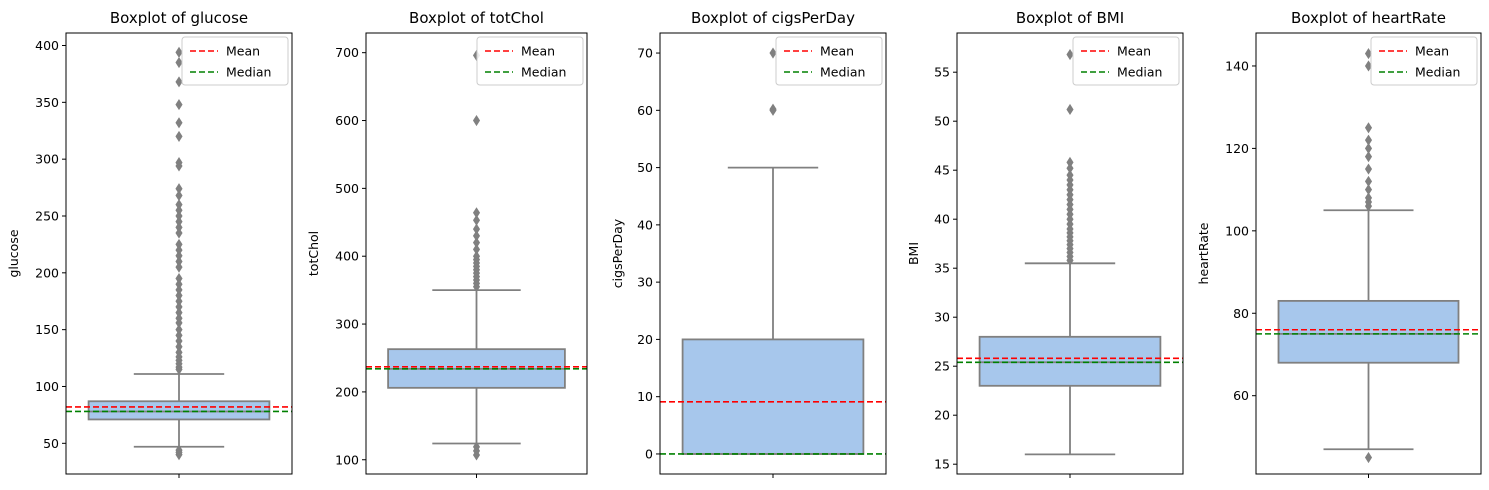 The width and height of the screenshot is (1489, 490). Describe the element at coordinates (1237, 230) in the screenshot. I see `y-tick-label: 100` at that location.